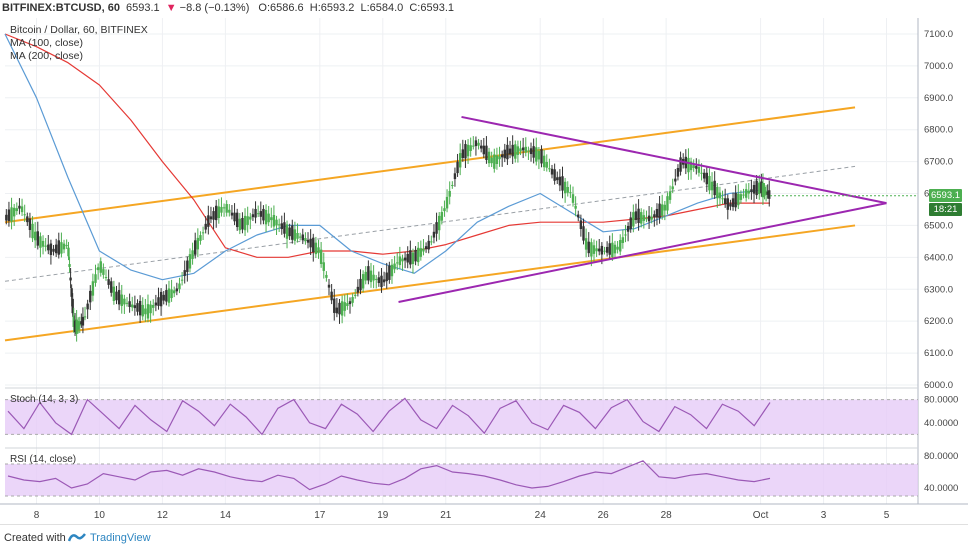 This screenshot has width=968, height=552. What do you see at coordinates (941, 423) in the screenshot?
I see `stoch-tick-label: 40.0000` at bounding box center [941, 423].